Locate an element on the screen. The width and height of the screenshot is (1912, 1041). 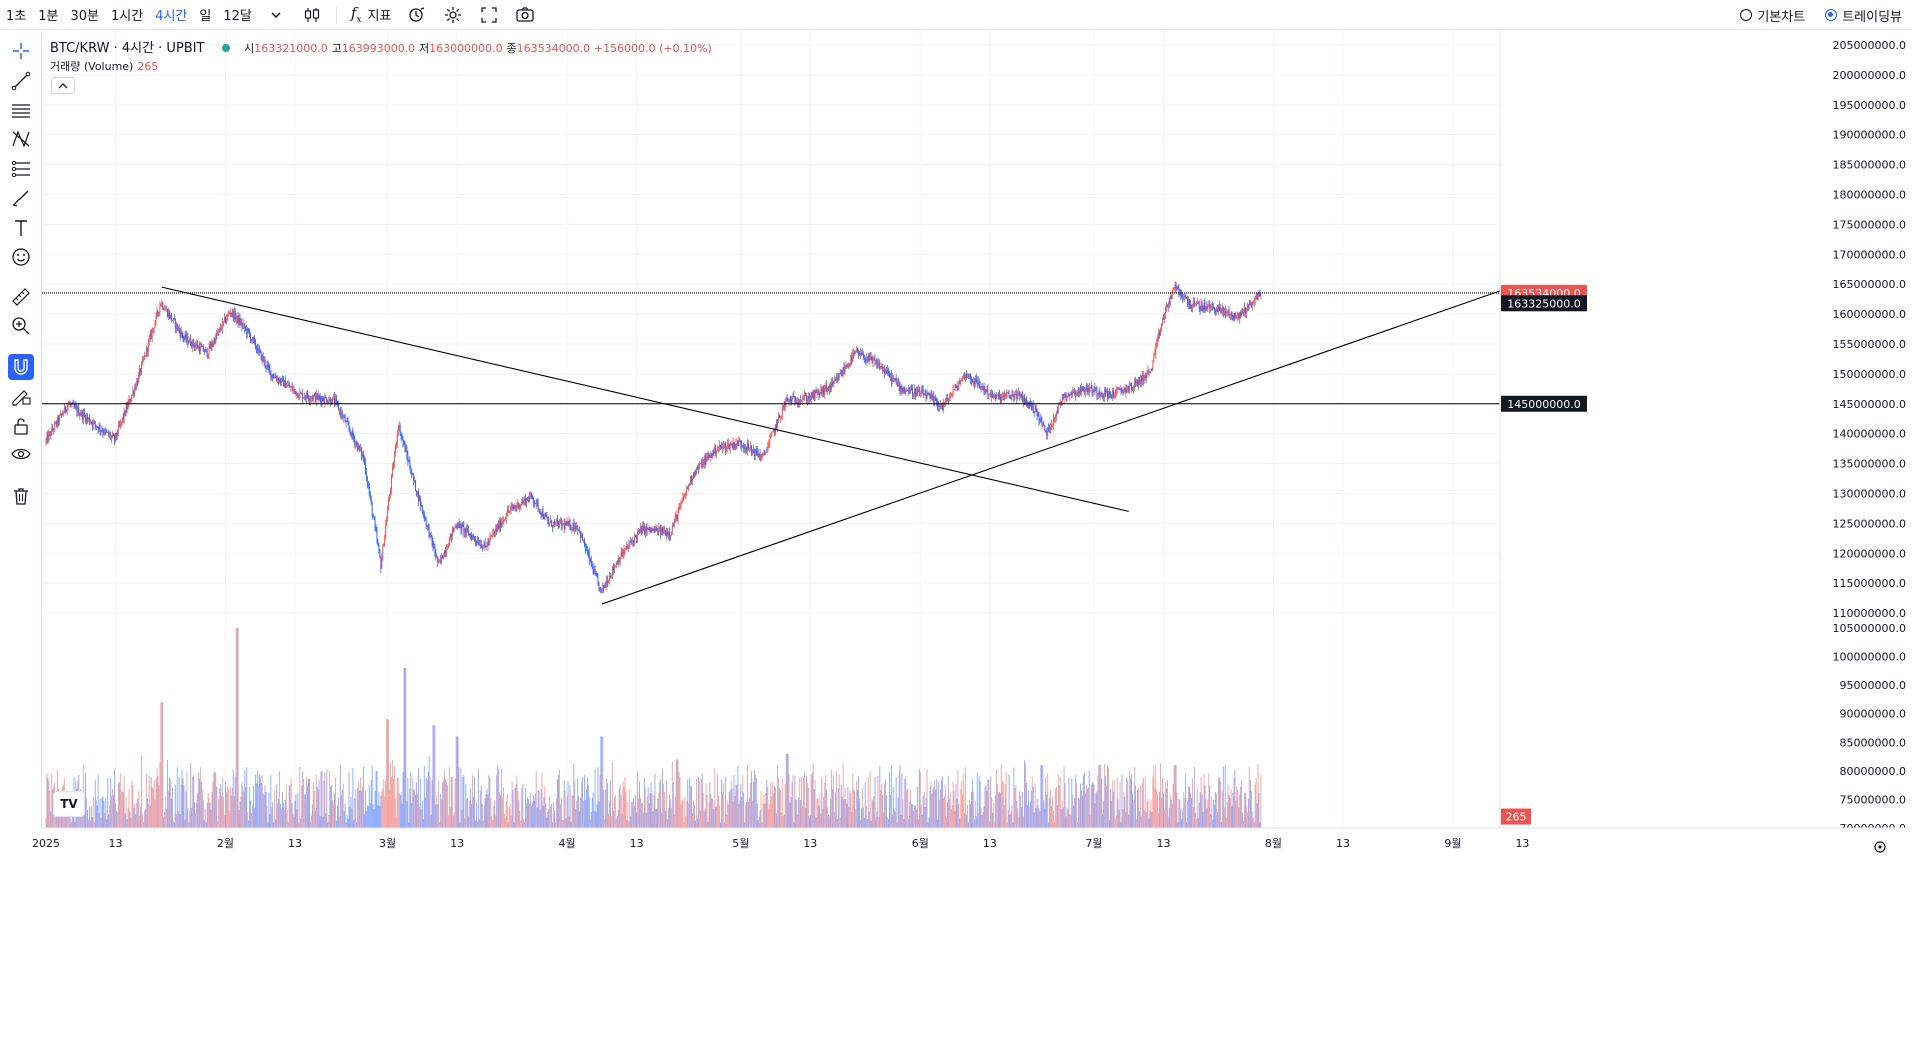
timeframe-4: 4시간 is located at coordinates (171, 16).